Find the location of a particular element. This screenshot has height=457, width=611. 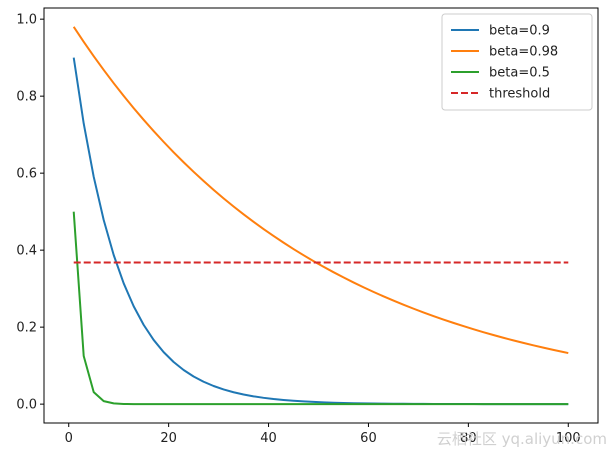

x-tick-label: 80 is located at coordinates (468, 438).